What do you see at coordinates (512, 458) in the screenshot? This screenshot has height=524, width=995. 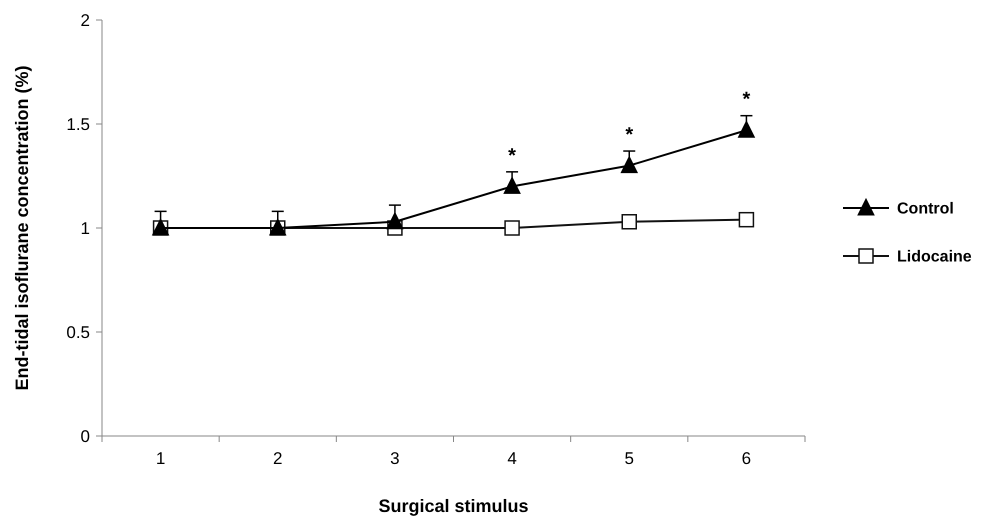 I see `x-tick-label: 4` at bounding box center [512, 458].